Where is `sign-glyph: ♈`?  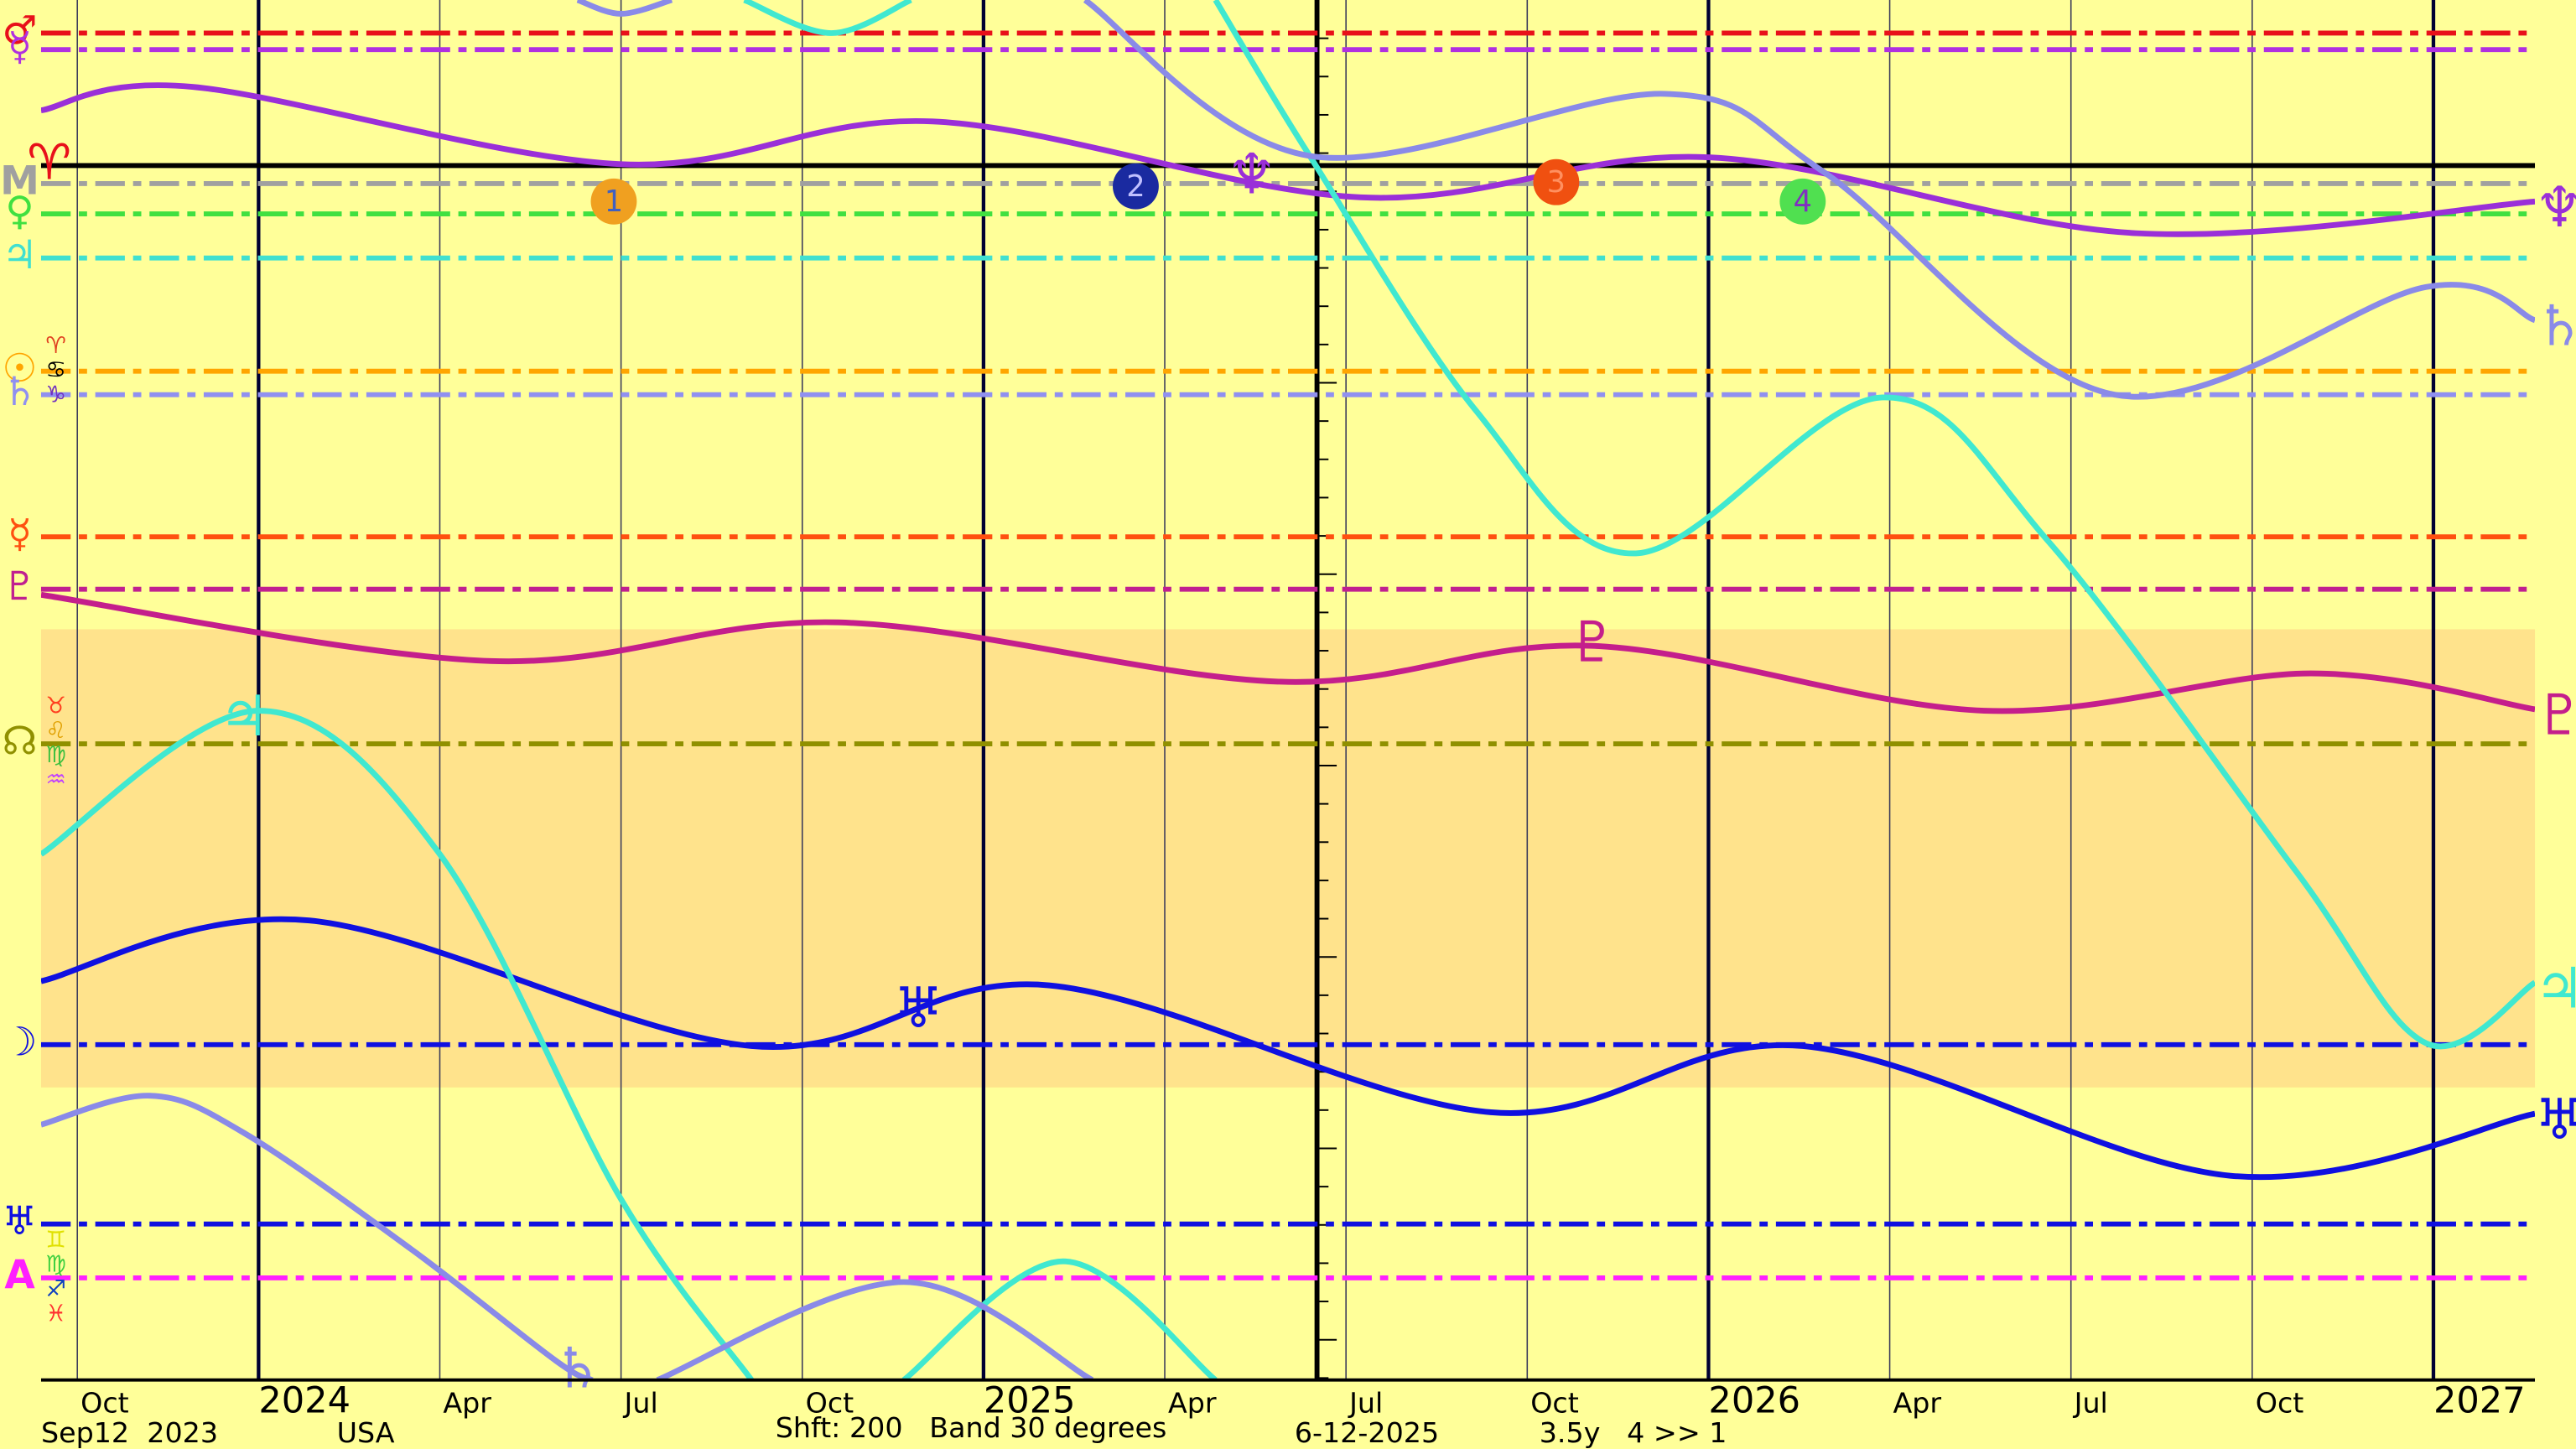 sign-glyph: ♈ is located at coordinates (56, 346).